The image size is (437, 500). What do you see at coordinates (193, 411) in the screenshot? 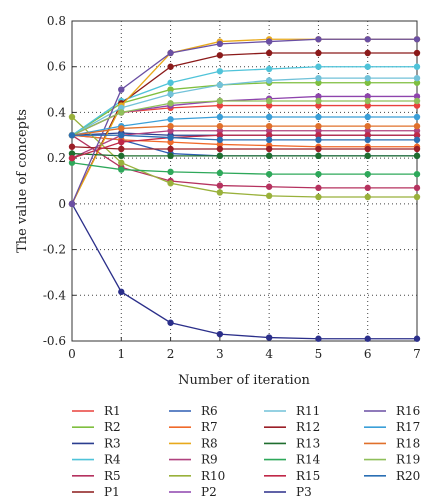
I see `legend-item-r6: R6` at bounding box center [193, 411].